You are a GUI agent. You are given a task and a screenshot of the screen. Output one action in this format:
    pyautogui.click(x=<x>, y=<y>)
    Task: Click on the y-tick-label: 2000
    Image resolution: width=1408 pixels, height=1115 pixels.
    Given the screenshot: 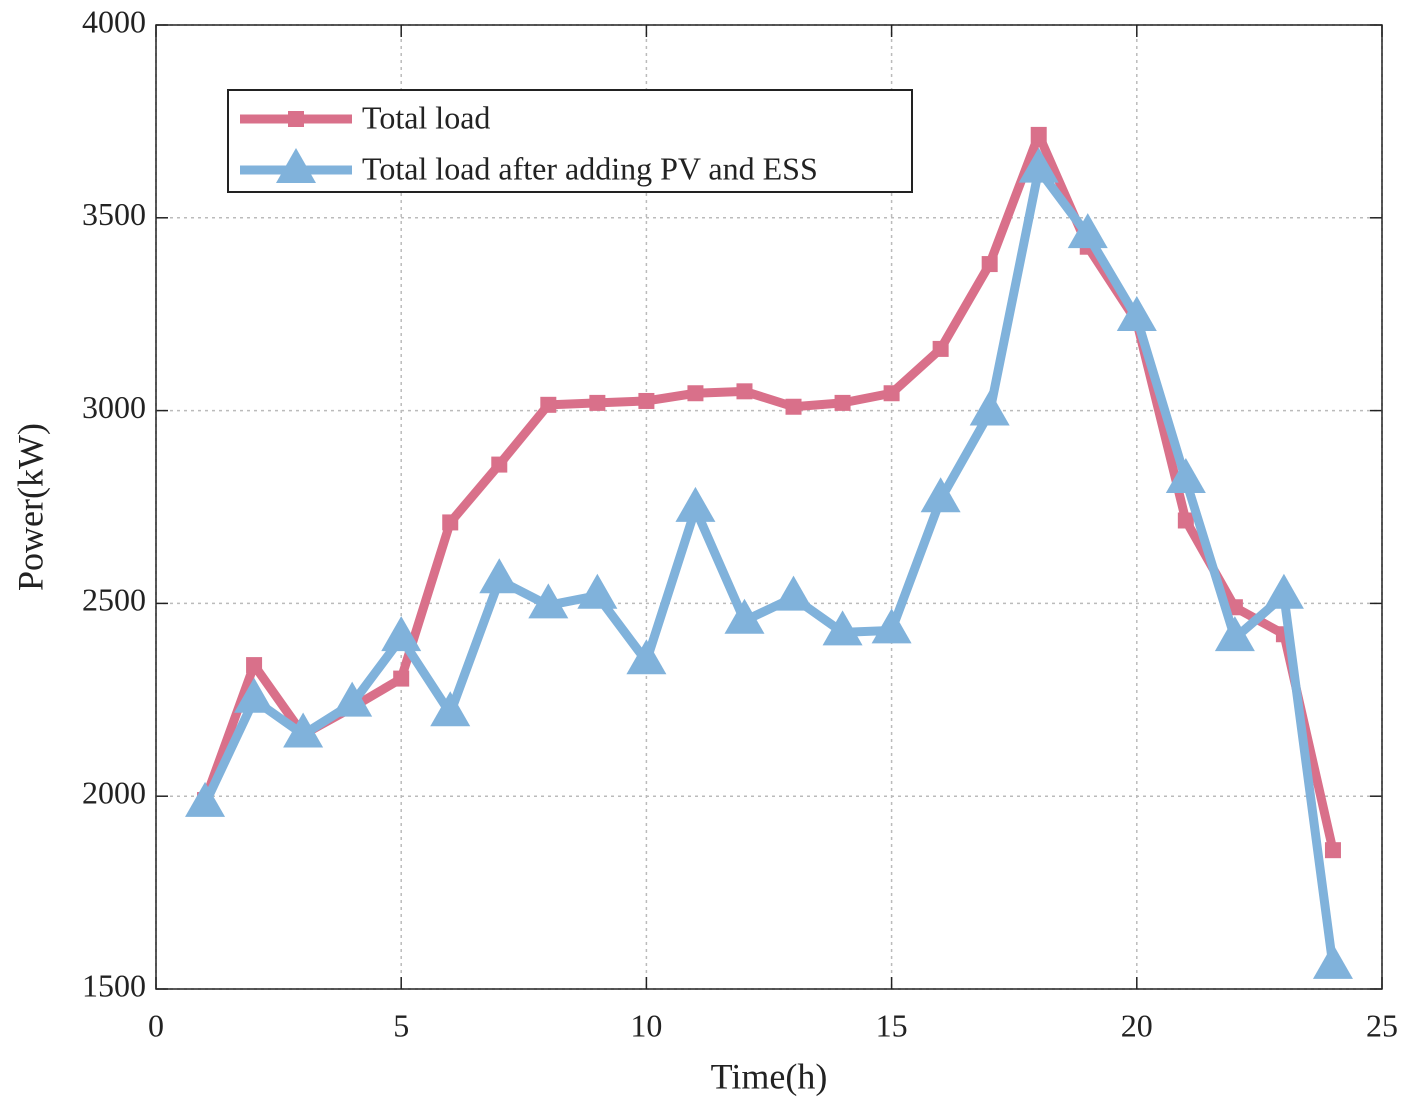 What is the action you would take?
    pyautogui.click(x=114, y=793)
    